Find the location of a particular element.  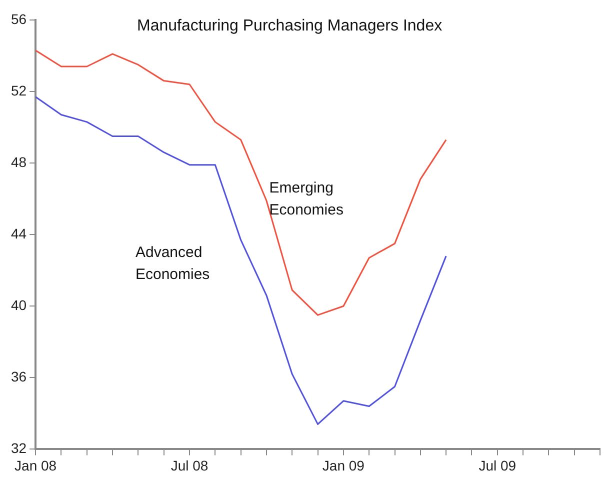

y-tick-label: 48 is located at coordinates (18, 162).